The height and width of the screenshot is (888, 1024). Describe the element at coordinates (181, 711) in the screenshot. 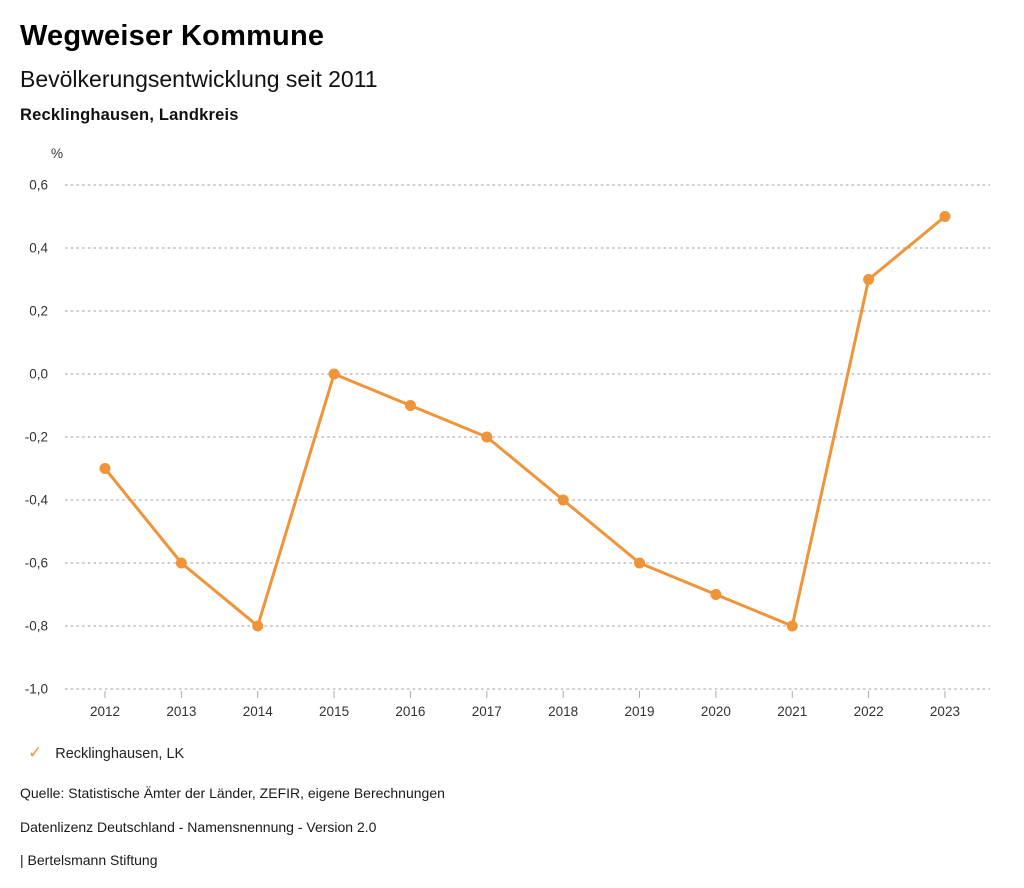

I see `x-tick-label: 2013` at that location.